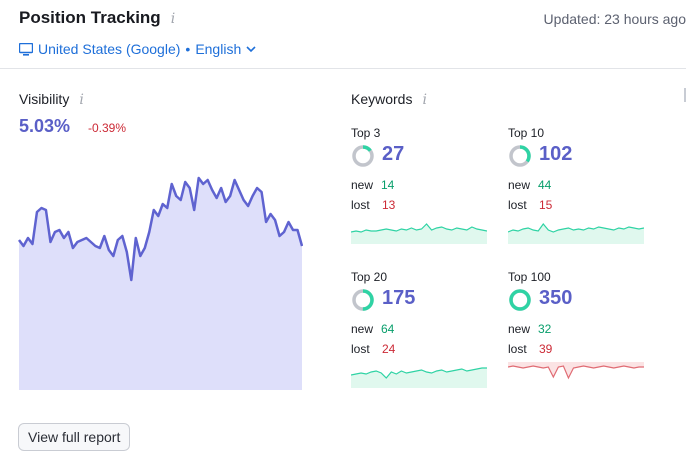 Image resolution: width=686 pixels, height=468 pixels. What do you see at coordinates (26, 49) in the screenshot?
I see `monitor-icon` at bounding box center [26, 49].